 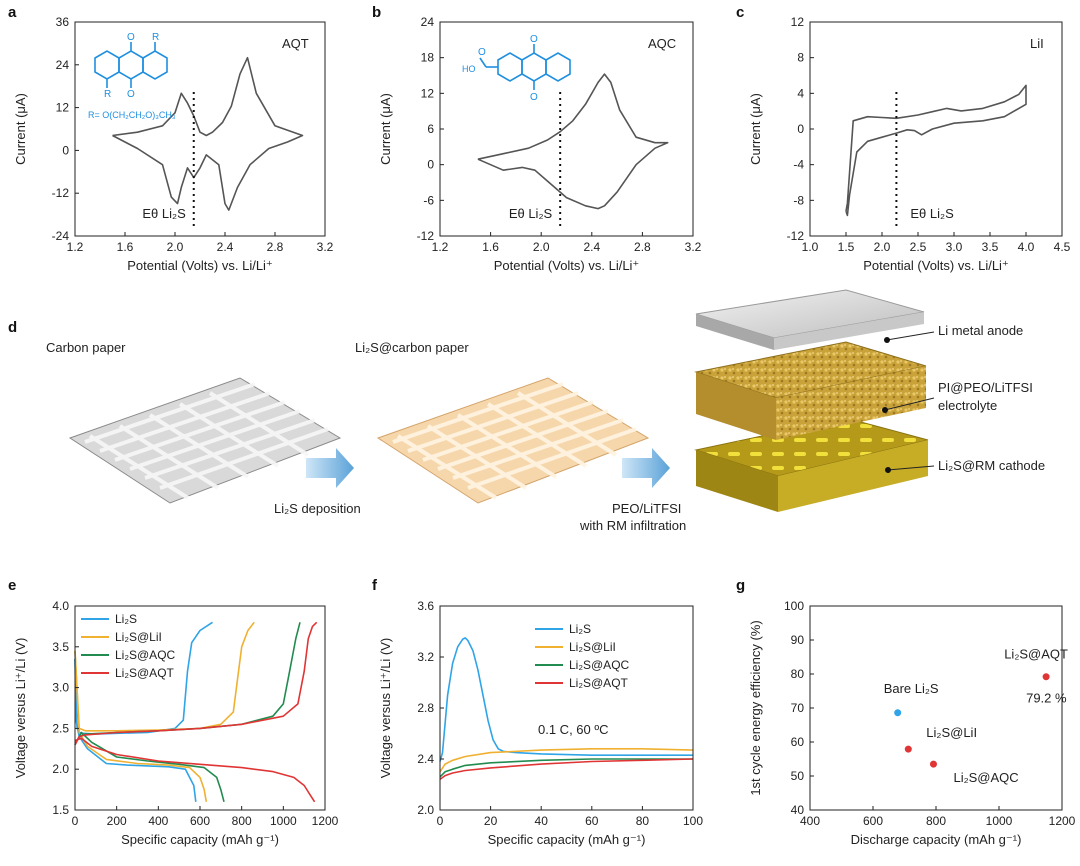 What do you see at coordinates (800, 58) in the screenshot?
I see `chart-c-ytick-label: 8` at bounding box center [800, 58].